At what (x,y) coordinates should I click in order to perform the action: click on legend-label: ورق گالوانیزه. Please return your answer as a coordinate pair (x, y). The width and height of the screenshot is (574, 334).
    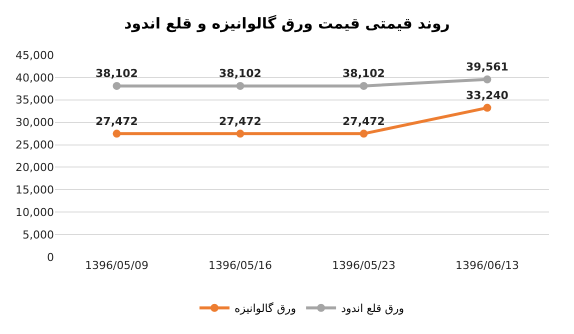
    Looking at the image, I should click on (265, 309).